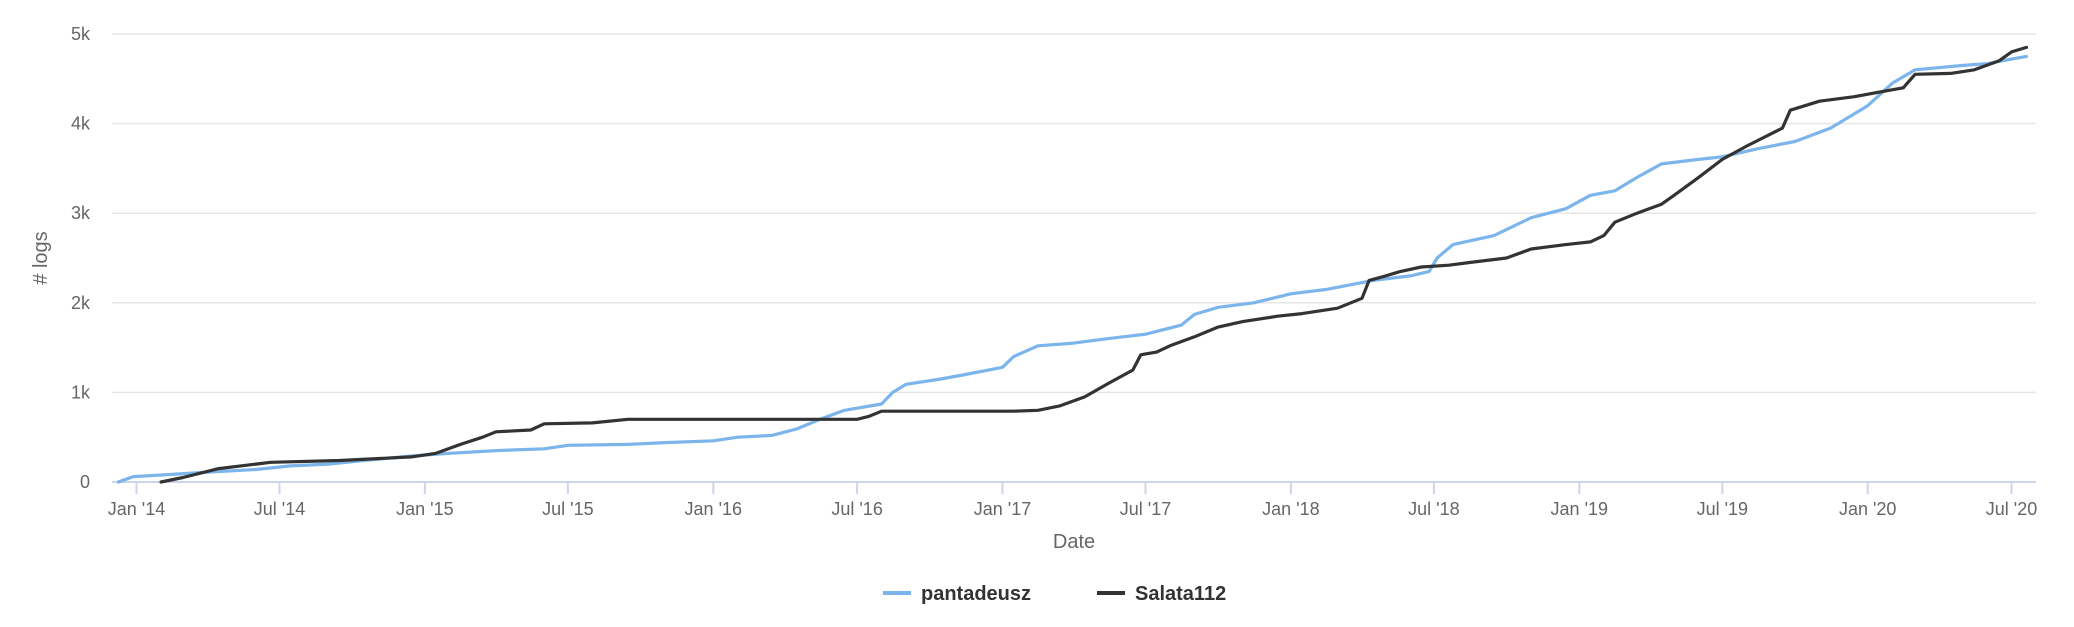 The image size is (2074, 627). I want to click on x-tick-label: Jul '19, so click(1722, 509).